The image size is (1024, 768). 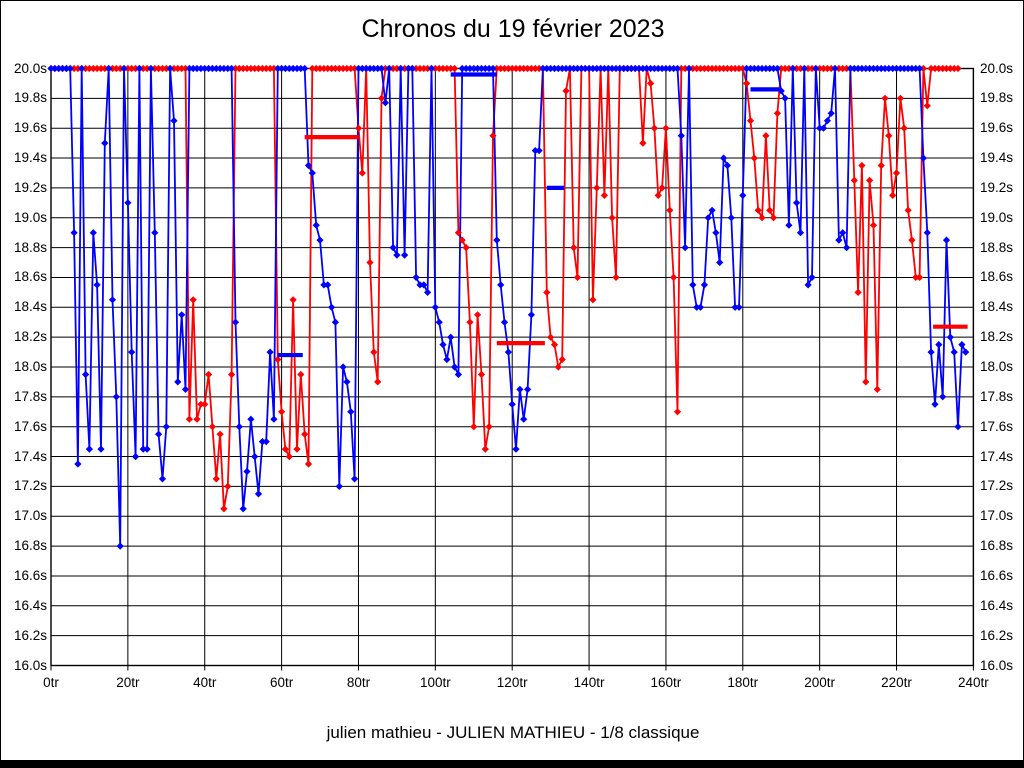 I want to click on y-axis-label-right: 16.6s, so click(x=997, y=575).